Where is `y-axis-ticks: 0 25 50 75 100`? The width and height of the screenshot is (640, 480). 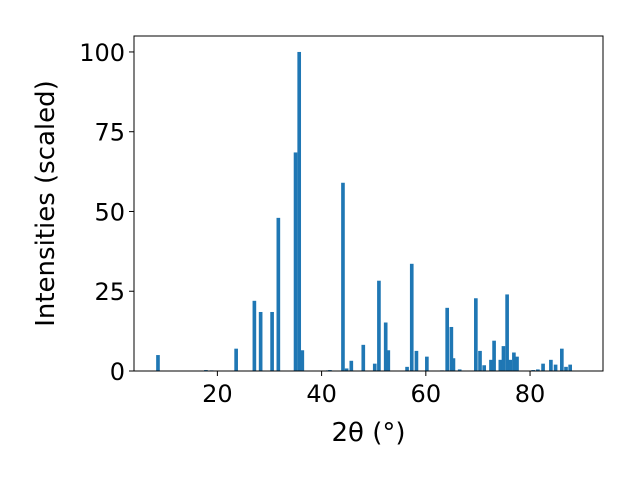
y-axis-ticks: 0 25 50 75 100 is located at coordinates (106, 212).